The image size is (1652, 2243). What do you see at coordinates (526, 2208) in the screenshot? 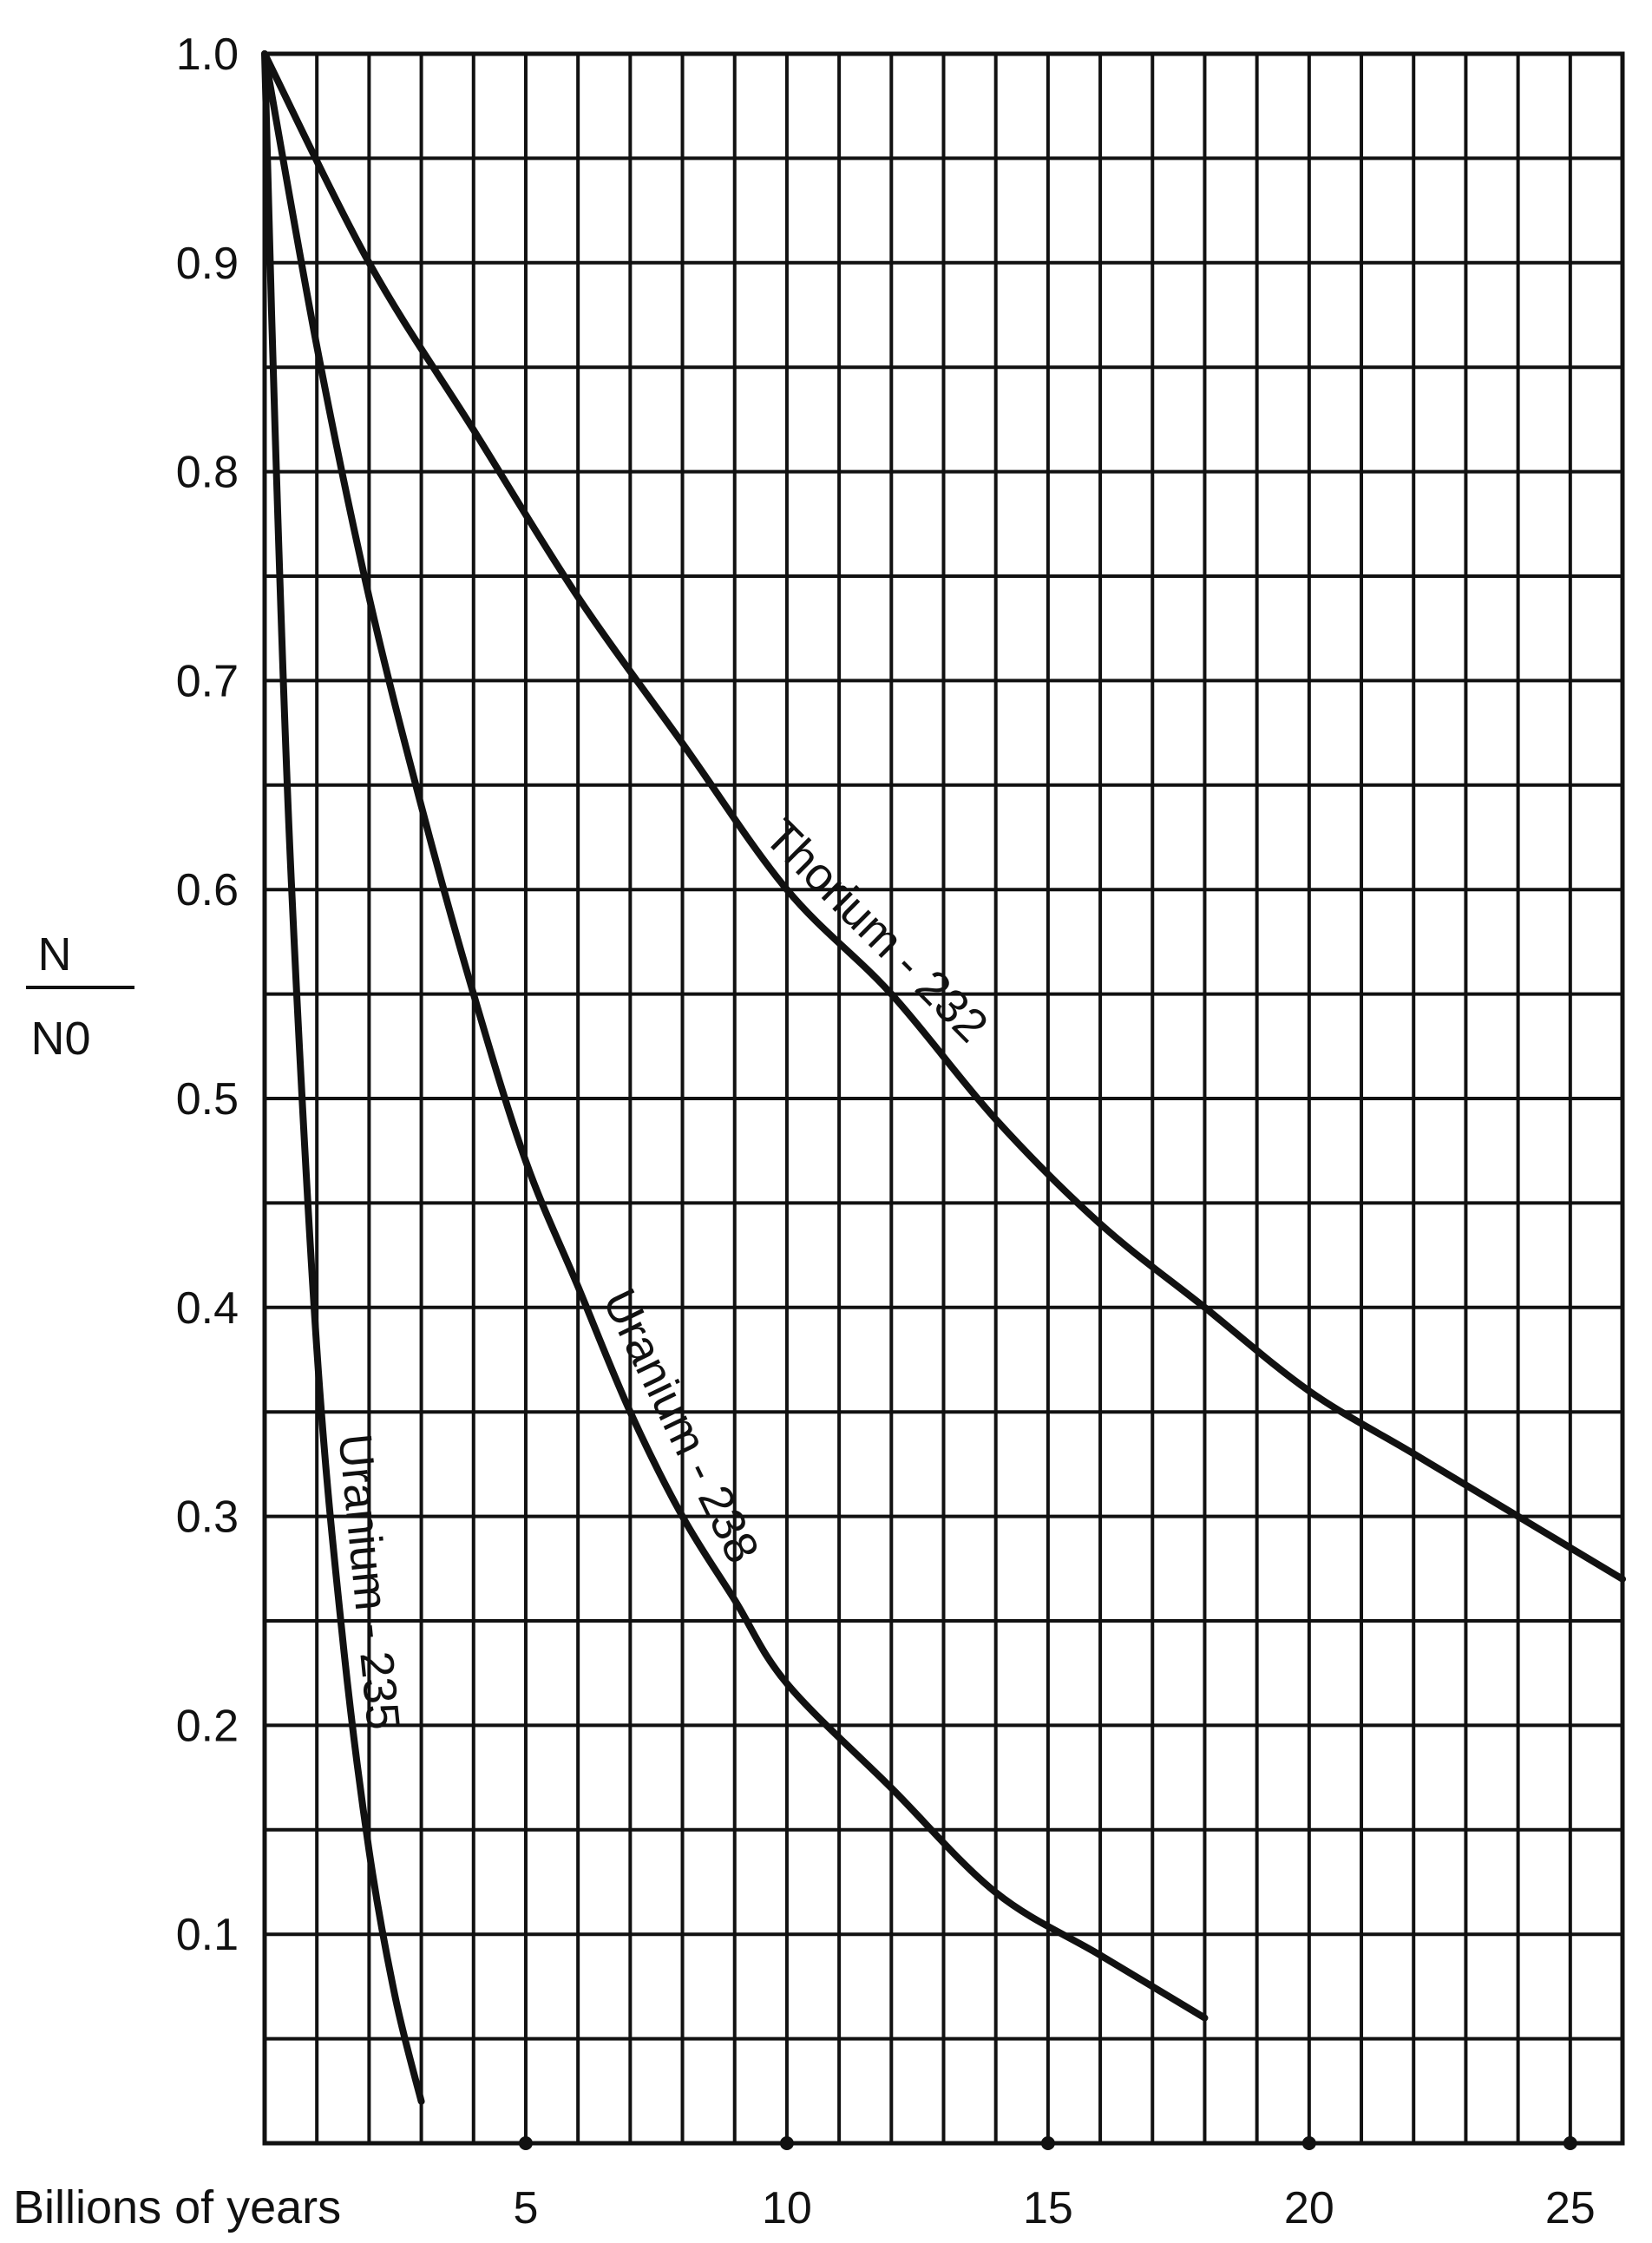
I see `x-tick-label: 5` at bounding box center [526, 2208].